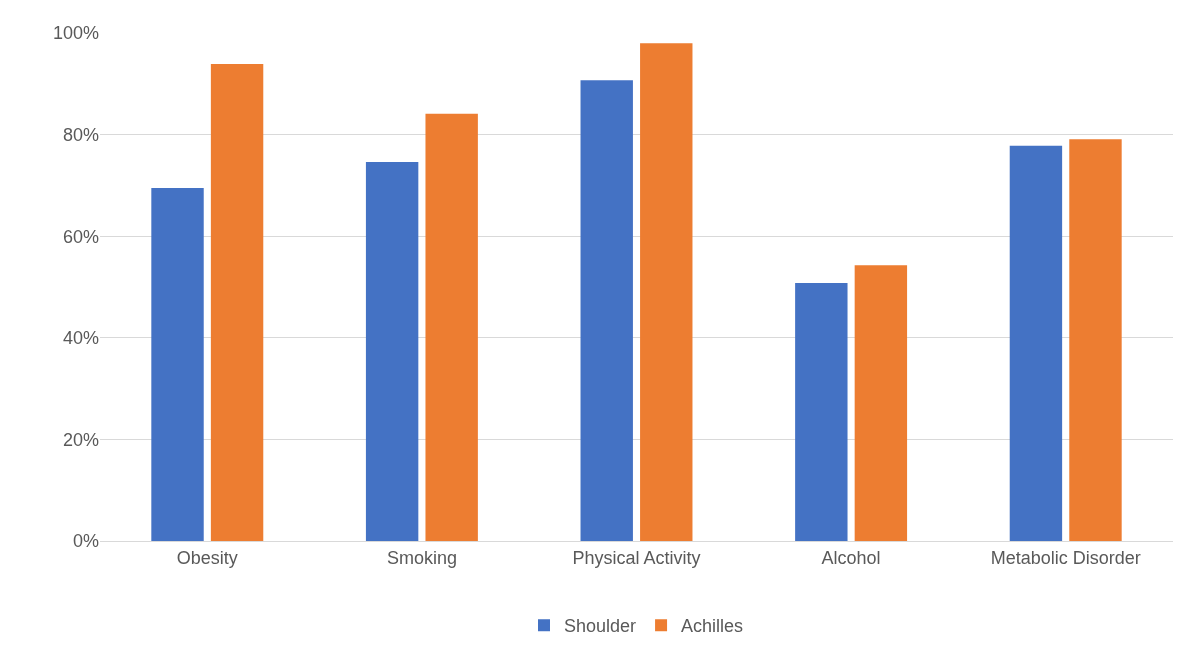  I want to click on y-tick-label: 0%, so click(85, 541).